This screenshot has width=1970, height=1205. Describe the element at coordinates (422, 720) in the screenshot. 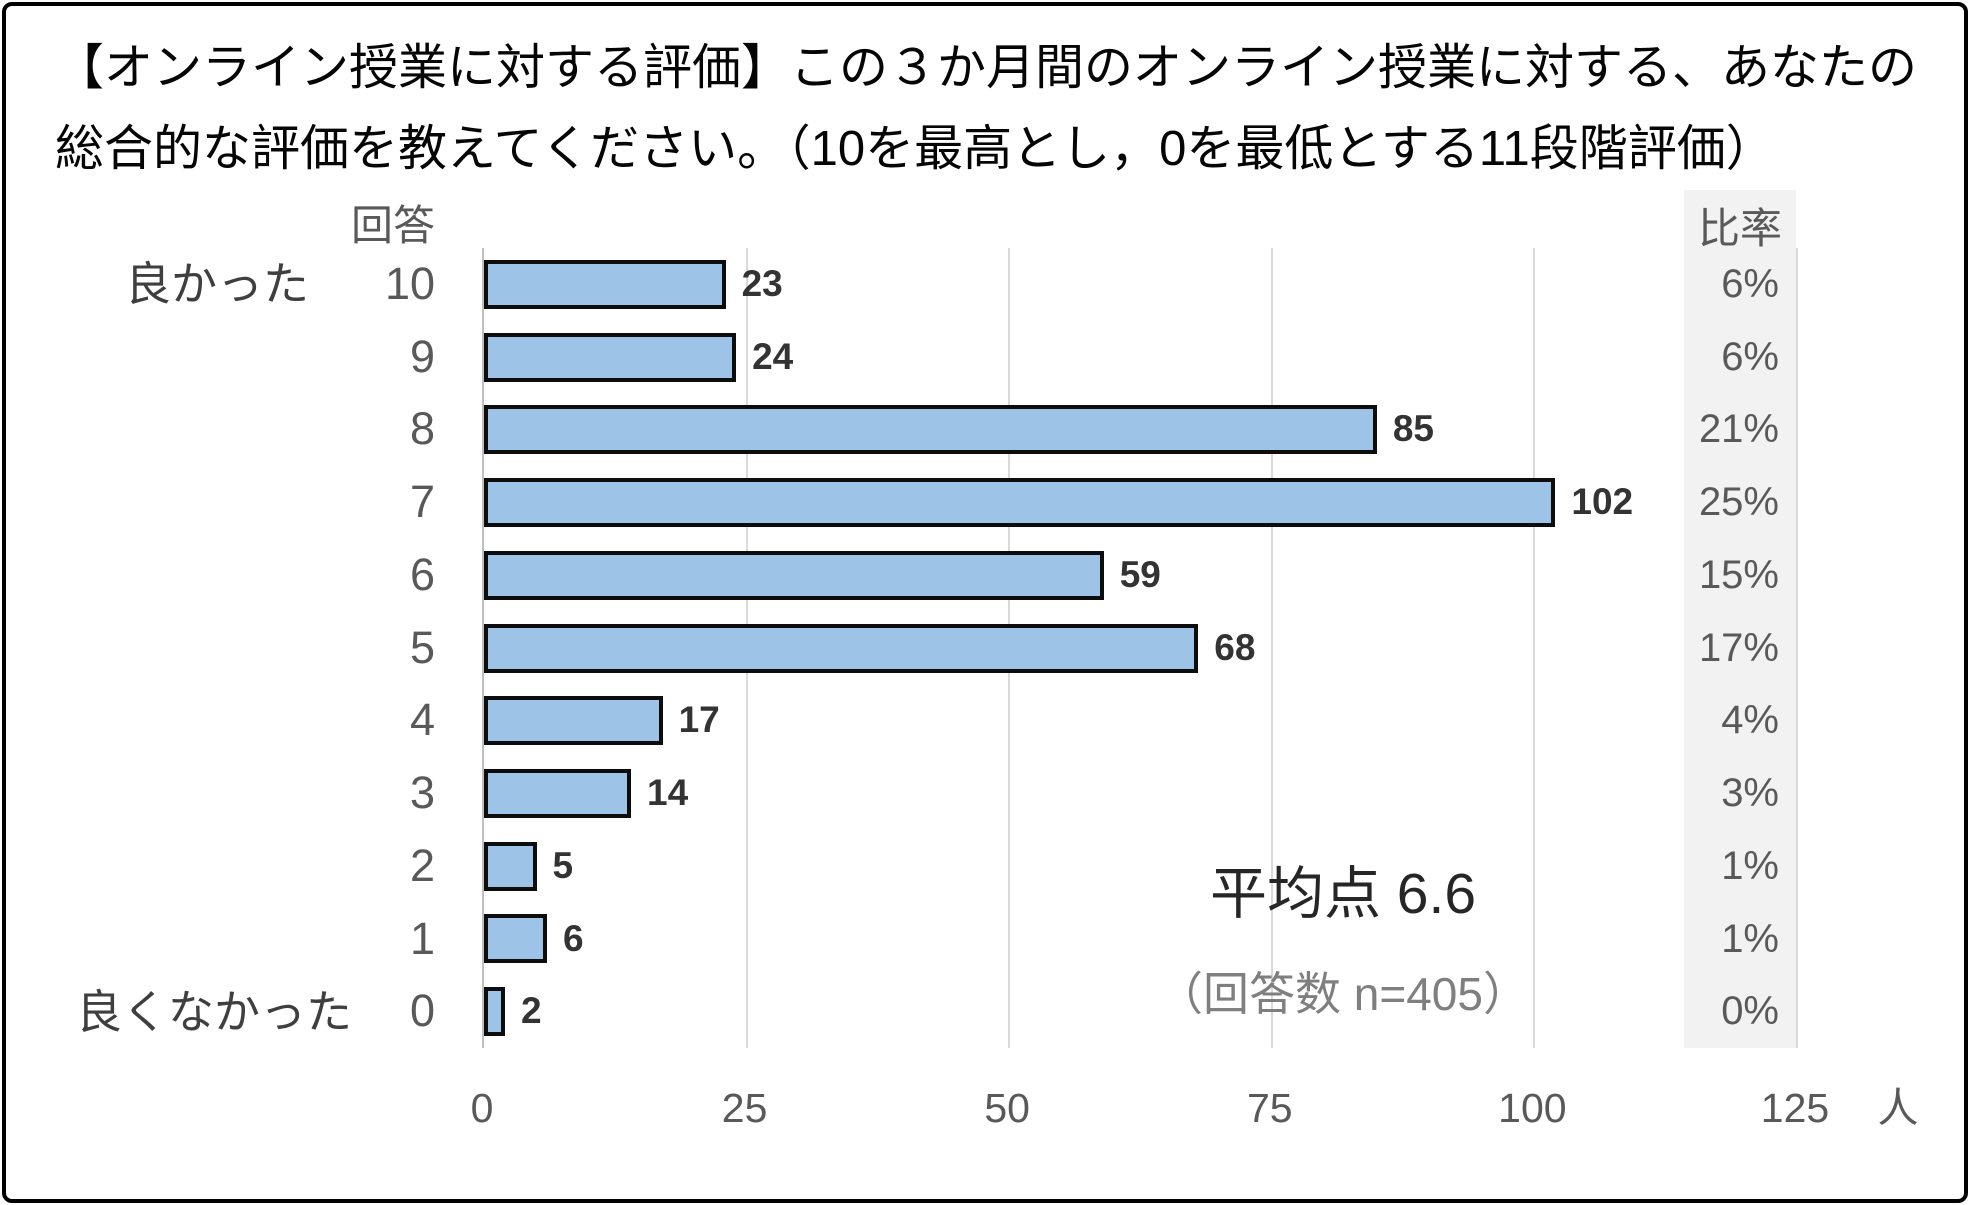

I see `row-label-4: 4` at that location.